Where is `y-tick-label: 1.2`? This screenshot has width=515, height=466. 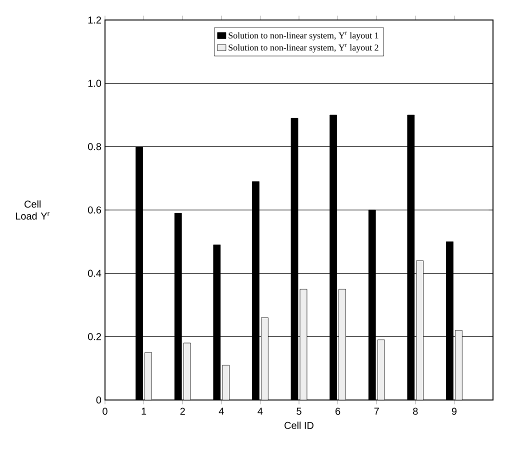
y-tick-label: 1.2 is located at coordinates (94, 20).